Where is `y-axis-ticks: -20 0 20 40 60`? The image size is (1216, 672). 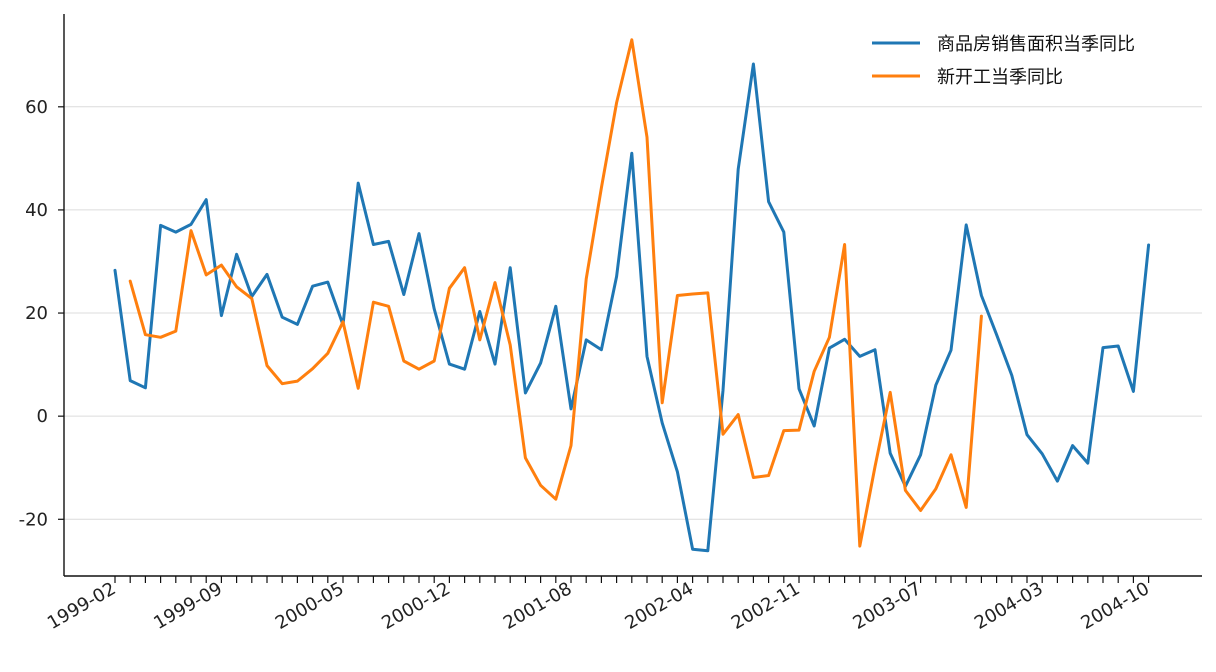
y-axis-ticks: -20 0 20 40 60 is located at coordinates (41, 313).